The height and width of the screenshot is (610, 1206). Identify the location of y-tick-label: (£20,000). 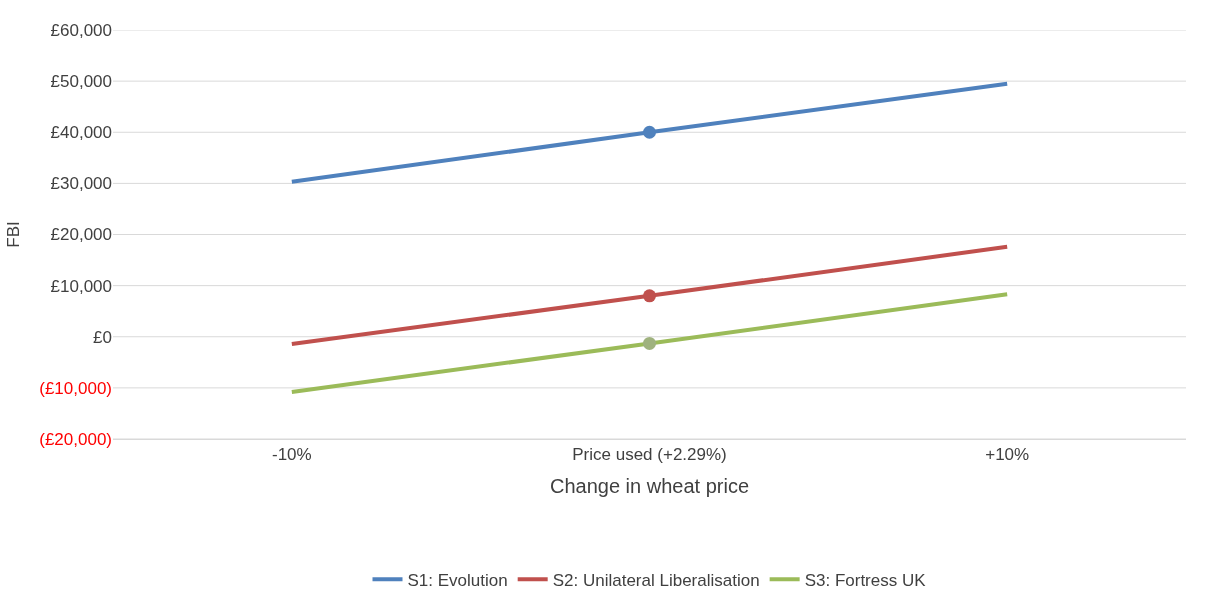
(75, 439).